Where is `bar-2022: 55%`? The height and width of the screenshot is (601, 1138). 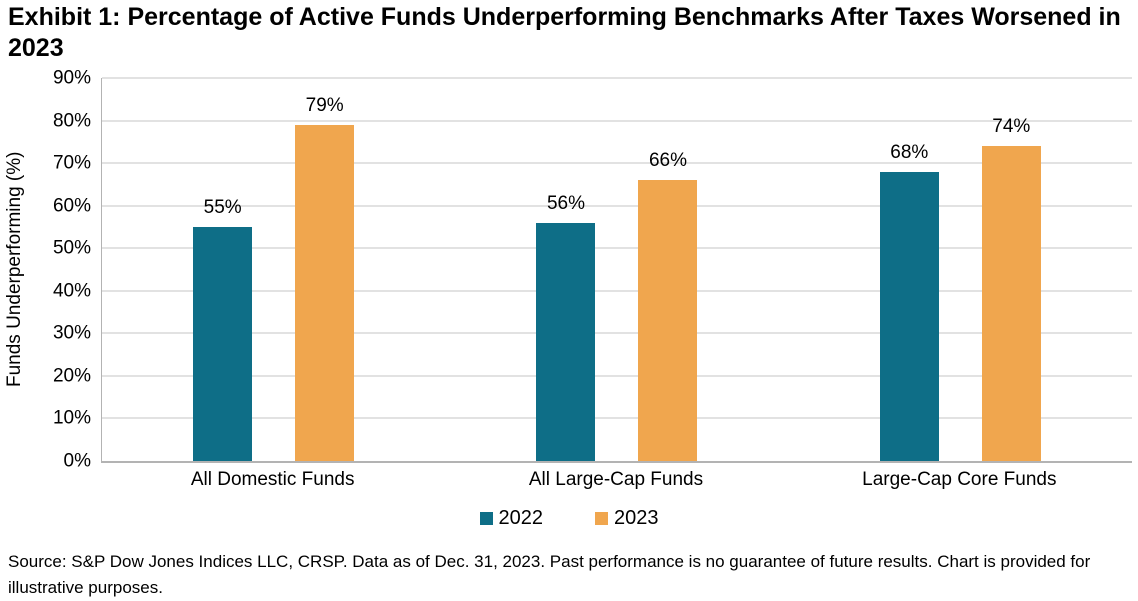
bar-2022: 55% is located at coordinates (223, 329).